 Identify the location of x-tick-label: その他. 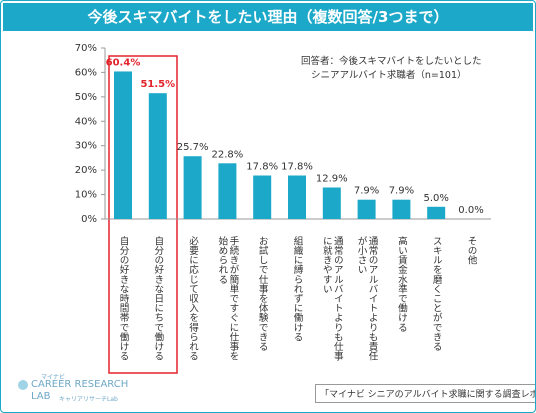
(471, 250).